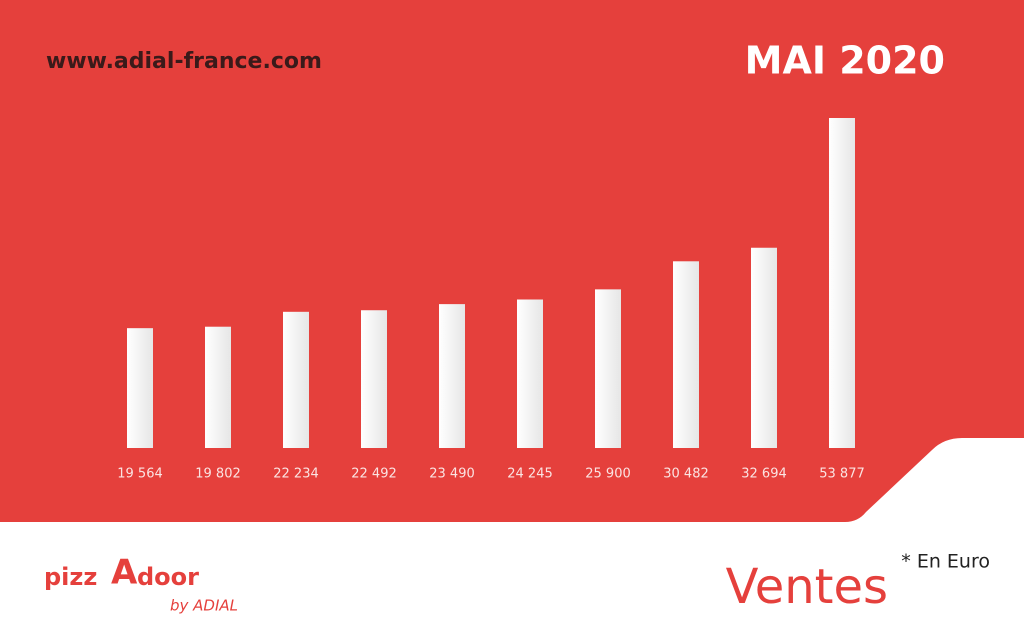  What do you see at coordinates (452, 474) in the screenshot?
I see `value-label: 23 490` at bounding box center [452, 474].